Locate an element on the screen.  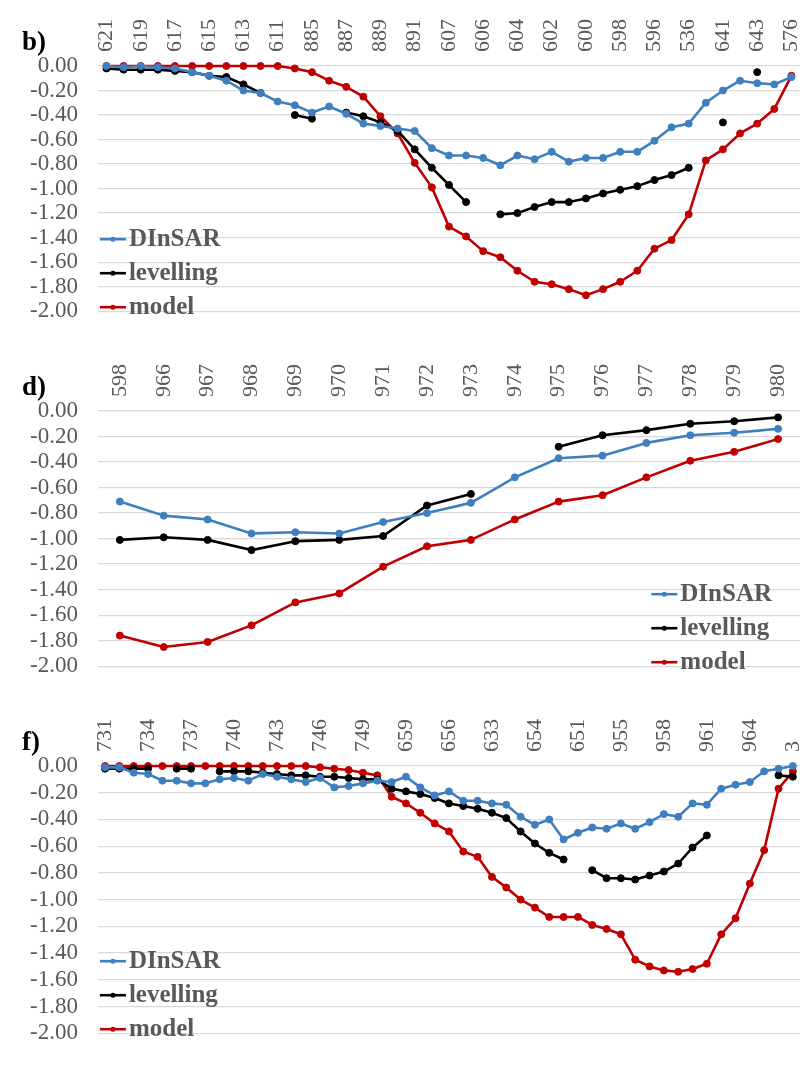
x-tick-label: 607 is located at coordinates (447, 35).